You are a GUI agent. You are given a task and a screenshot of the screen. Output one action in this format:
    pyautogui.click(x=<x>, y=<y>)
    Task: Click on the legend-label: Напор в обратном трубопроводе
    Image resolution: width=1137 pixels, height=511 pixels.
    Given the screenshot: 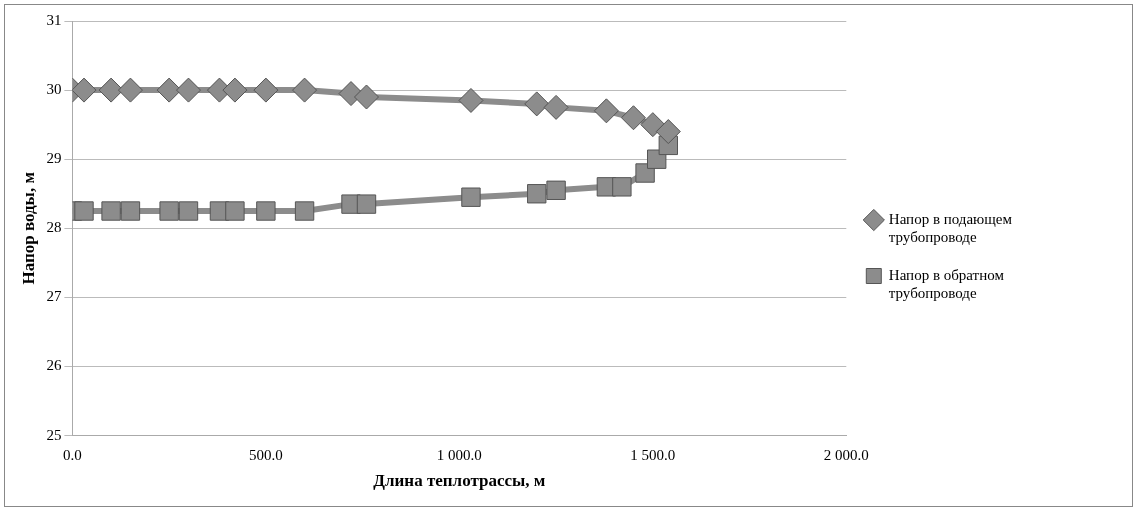 What is the action you would take?
    pyautogui.click(x=946, y=283)
    